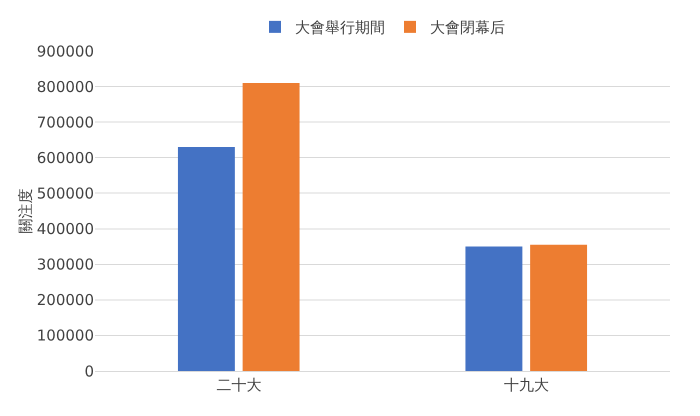 Image resolution: width=700 pixels, height=416 pixels. I want to click on x-tick-label: 二十大, so click(239, 385).